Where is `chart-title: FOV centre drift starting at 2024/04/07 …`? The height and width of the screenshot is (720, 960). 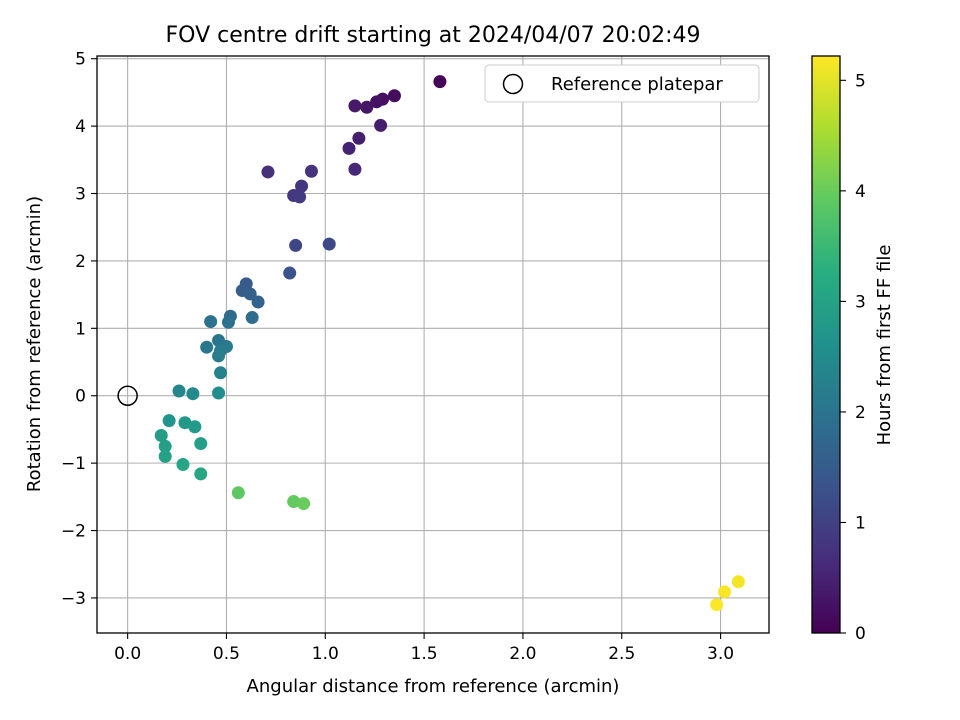
chart-title: FOV centre drift starting at 2024/04/07 … is located at coordinates (433, 35).